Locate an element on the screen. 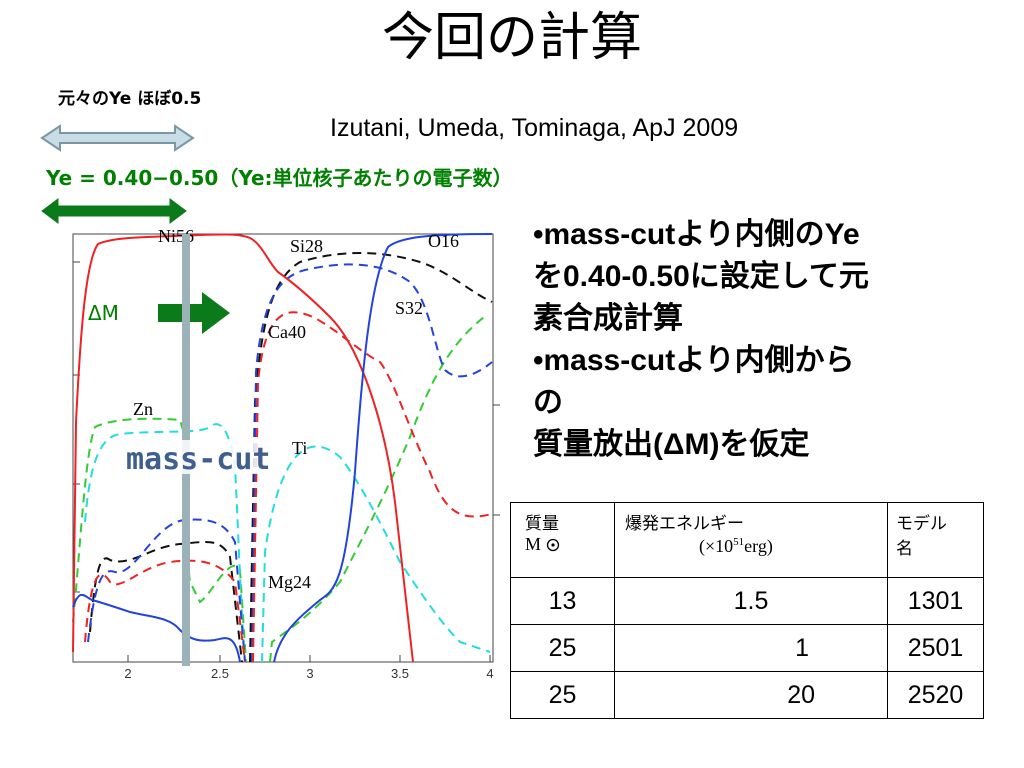 Image resolution: width=1024 pixels, height=768 pixels. header-model-line2: 名 is located at coordinates (904, 548).